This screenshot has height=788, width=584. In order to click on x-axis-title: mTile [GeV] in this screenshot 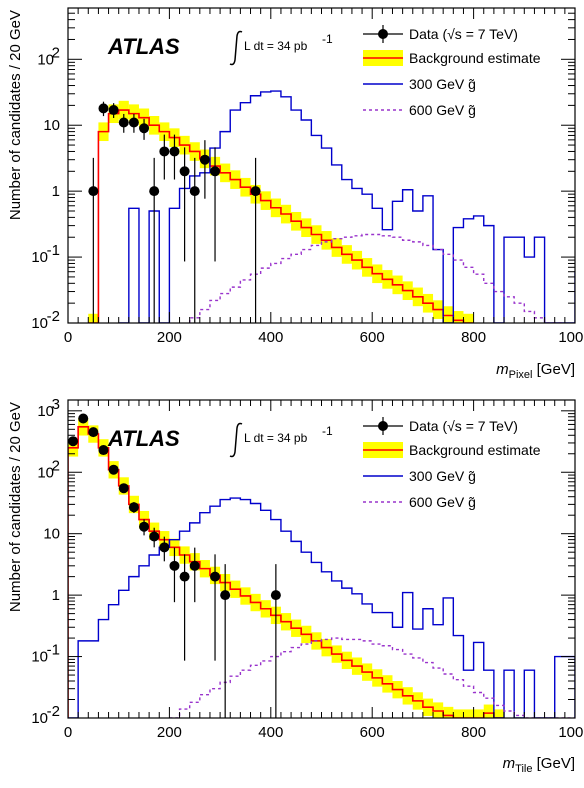, I will do `click(539, 765)`.